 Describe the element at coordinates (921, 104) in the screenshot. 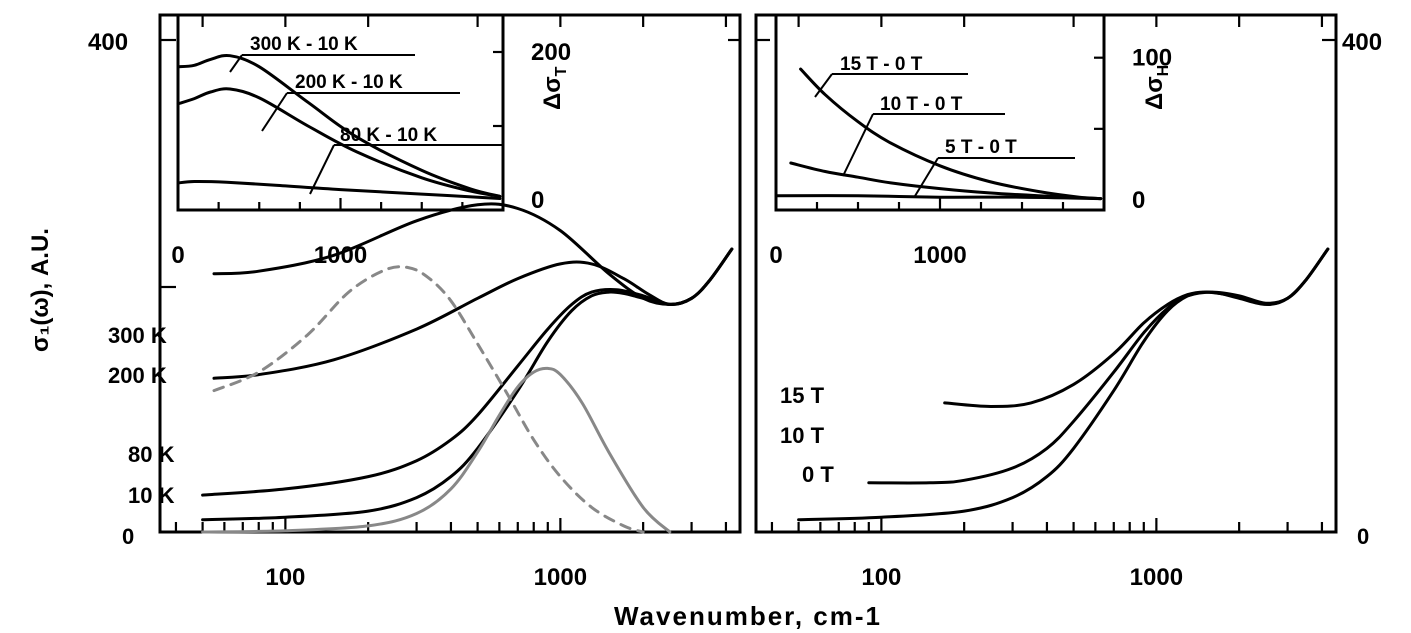

I see `inset-label-10t-0t: 10 T - 0 T` at that location.